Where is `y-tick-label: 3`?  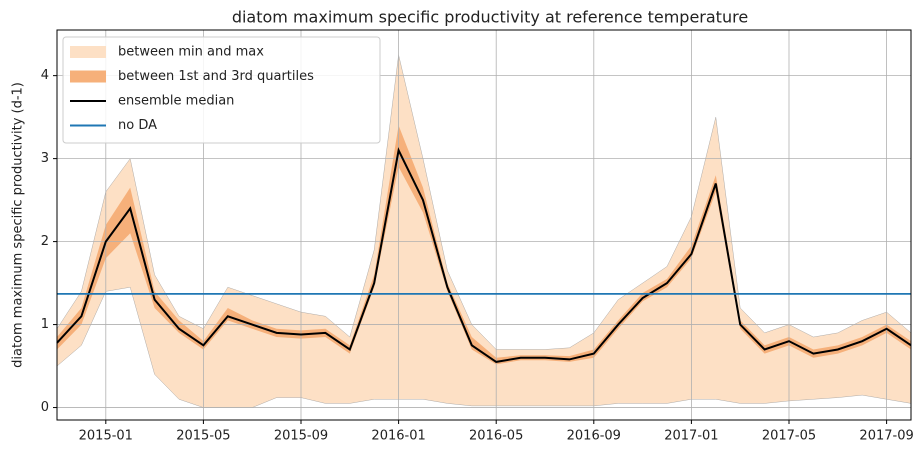 y-tick-label: 3 is located at coordinates (45, 158).